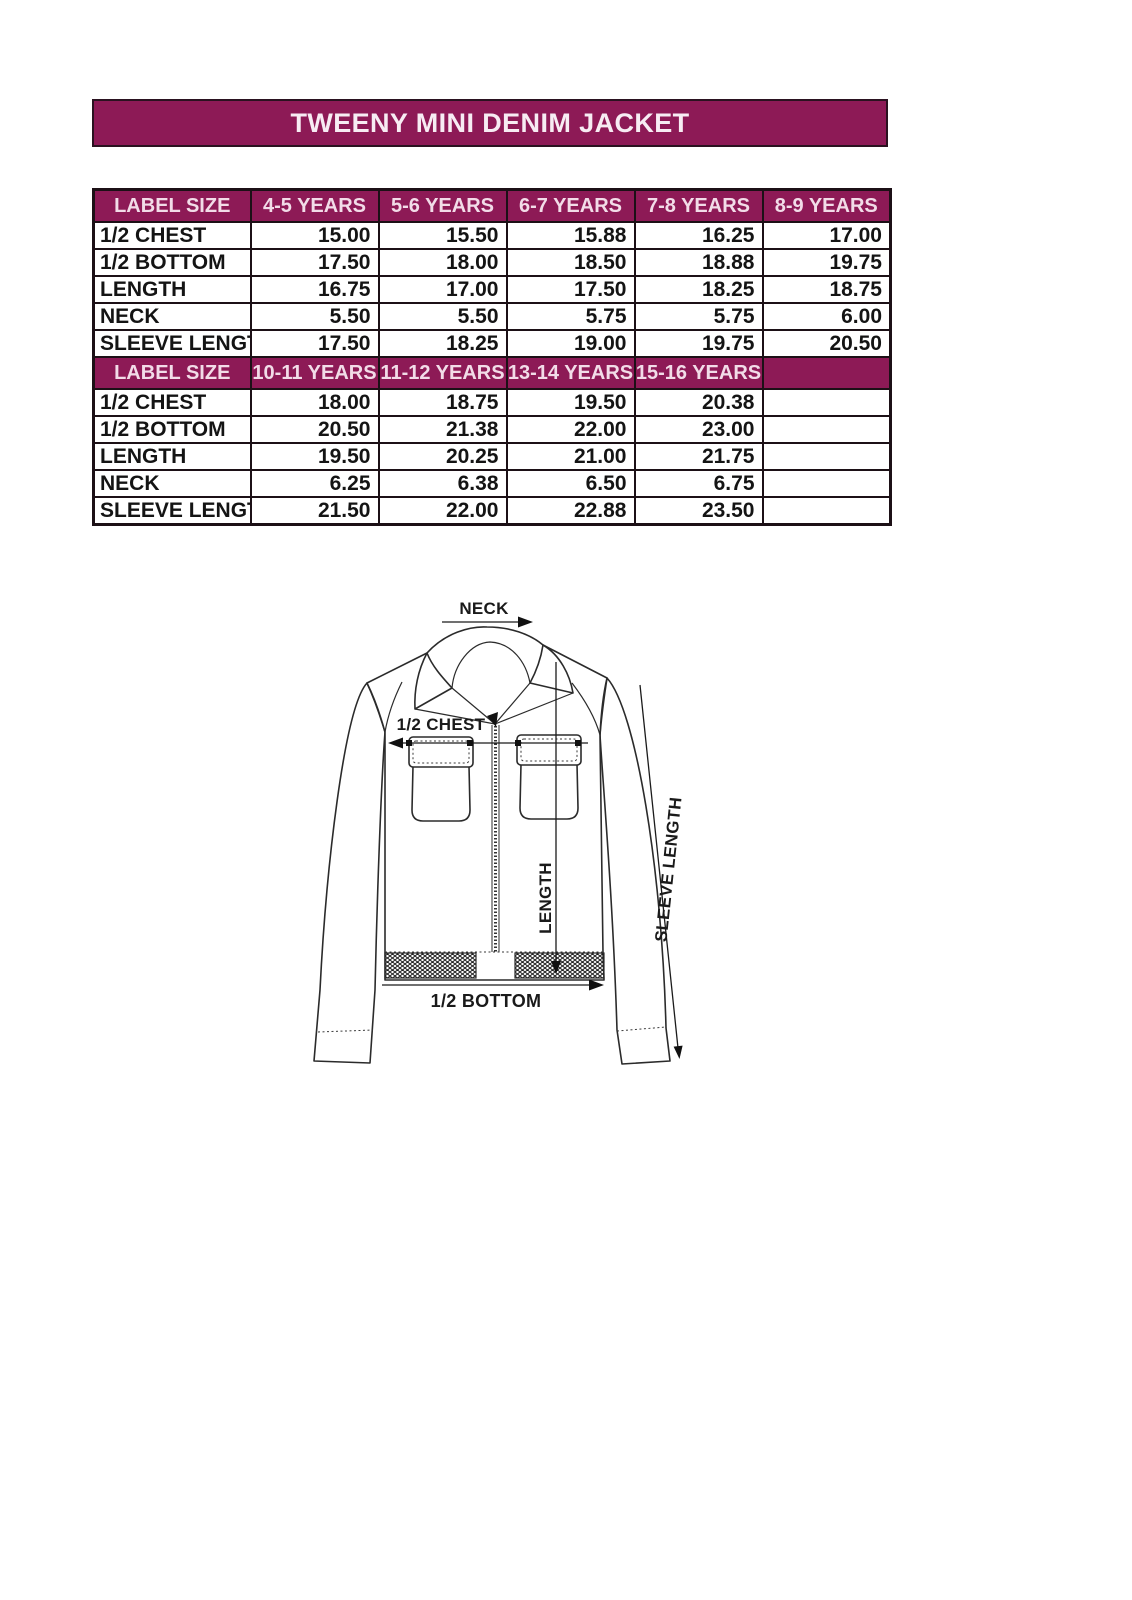 This screenshot has height=1600, width=1132. What do you see at coordinates (442, 456) in the screenshot?
I see `table-cell: 20.25` at bounding box center [442, 456].